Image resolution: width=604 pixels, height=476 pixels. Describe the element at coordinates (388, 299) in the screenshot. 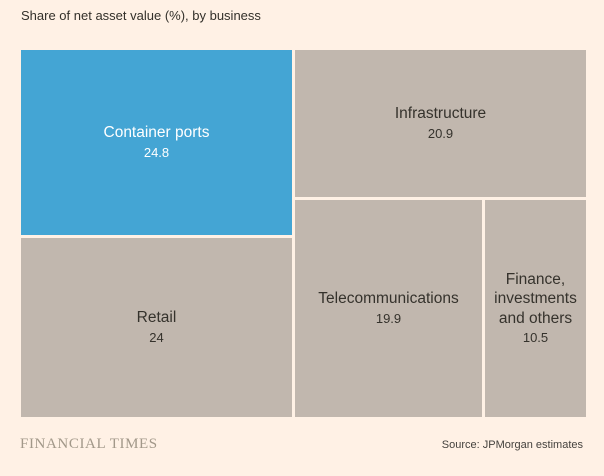

I see `tile-label: Telecommunications` at that location.